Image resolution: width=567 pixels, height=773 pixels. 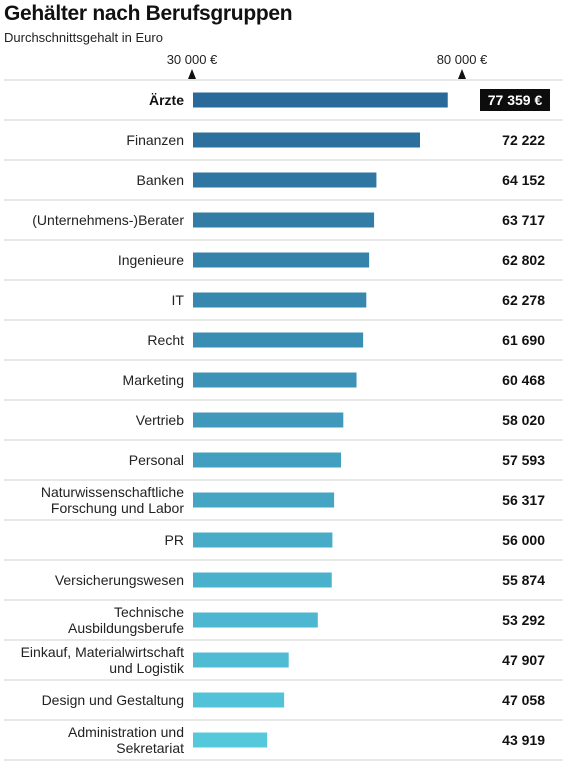 What do you see at coordinates (147, 668) in the screenshot?
I see `category-label-line: und Logistik` at bounding box center [147, 668].